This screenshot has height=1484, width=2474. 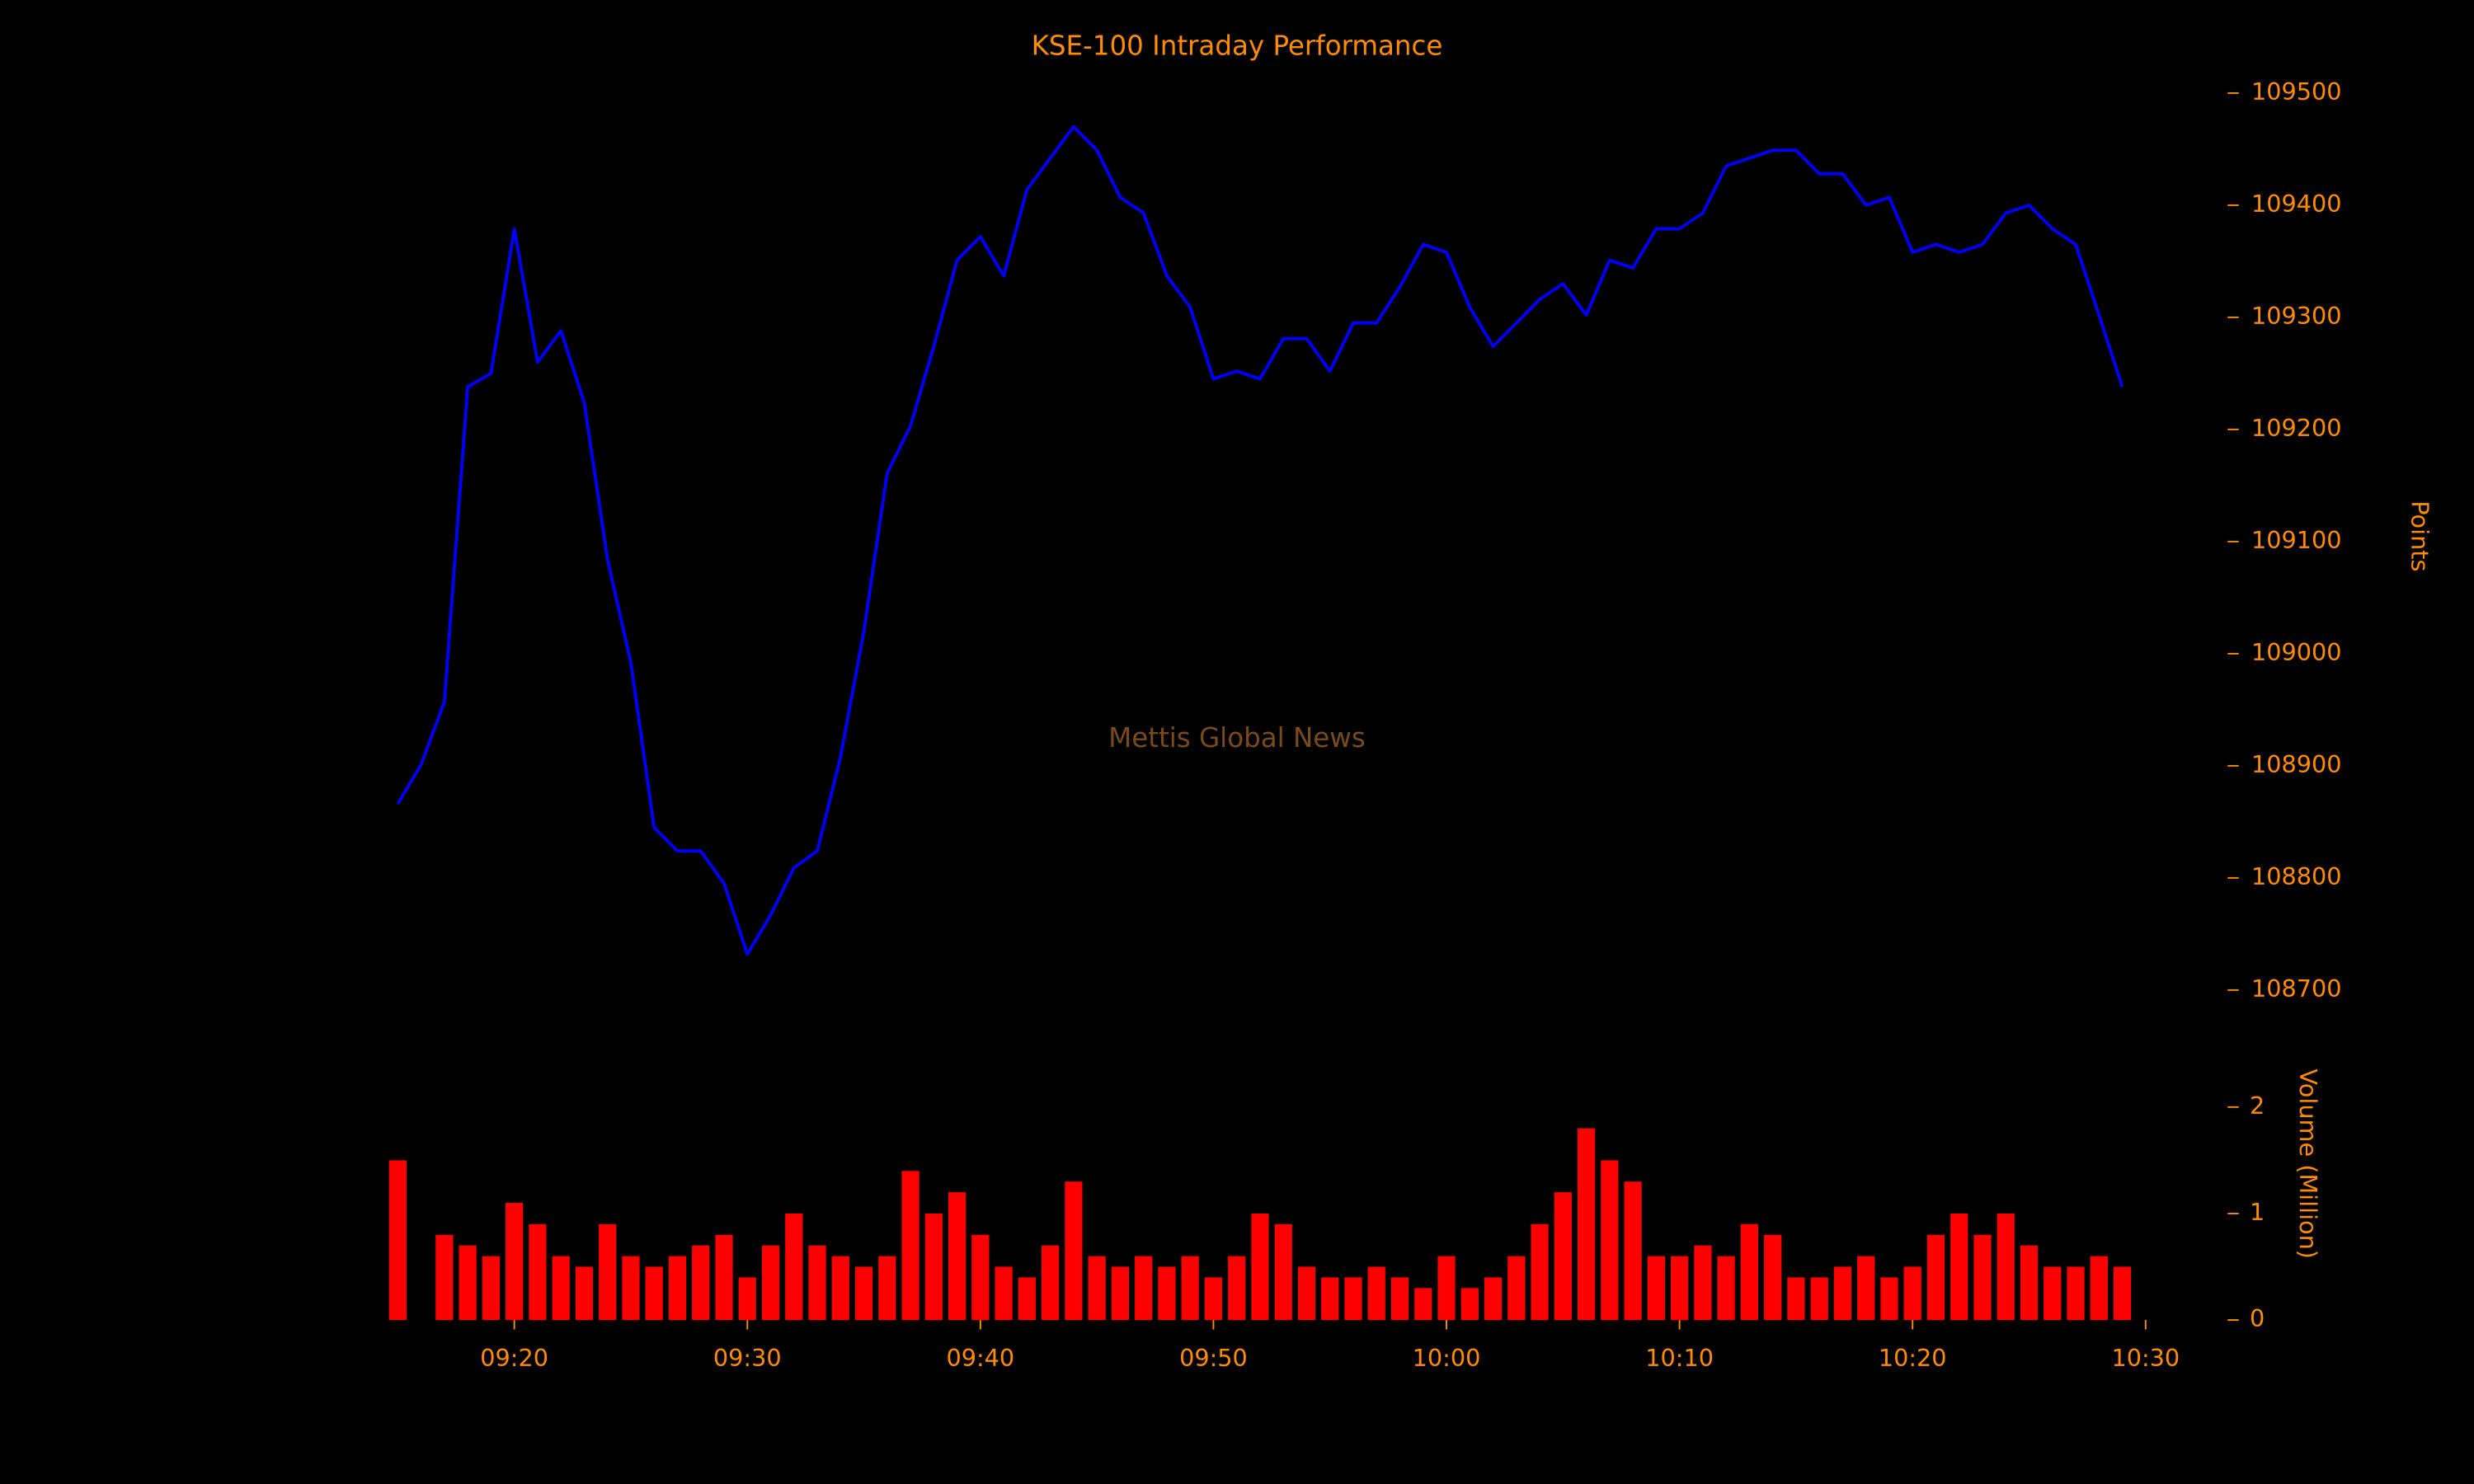 I want to click on y-tick-label: 108900, so click(x=2296, y=764).